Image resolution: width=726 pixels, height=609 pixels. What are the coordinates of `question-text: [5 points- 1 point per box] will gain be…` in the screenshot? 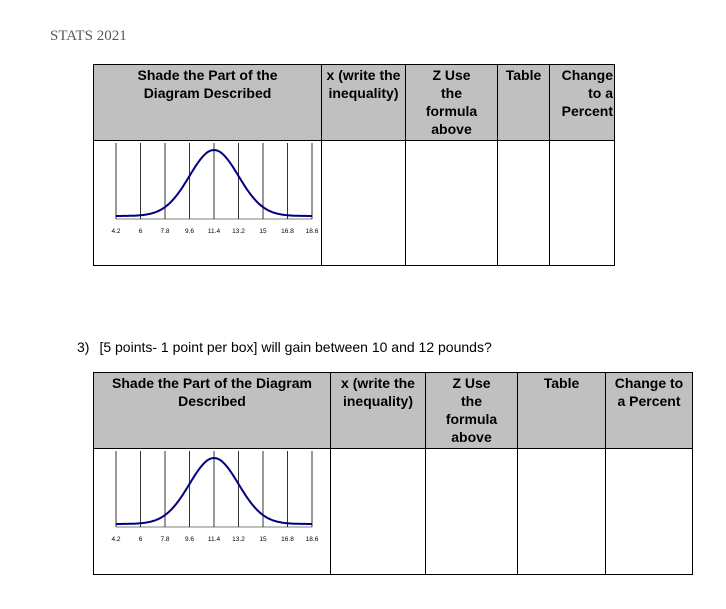 It's located at (295, 347).